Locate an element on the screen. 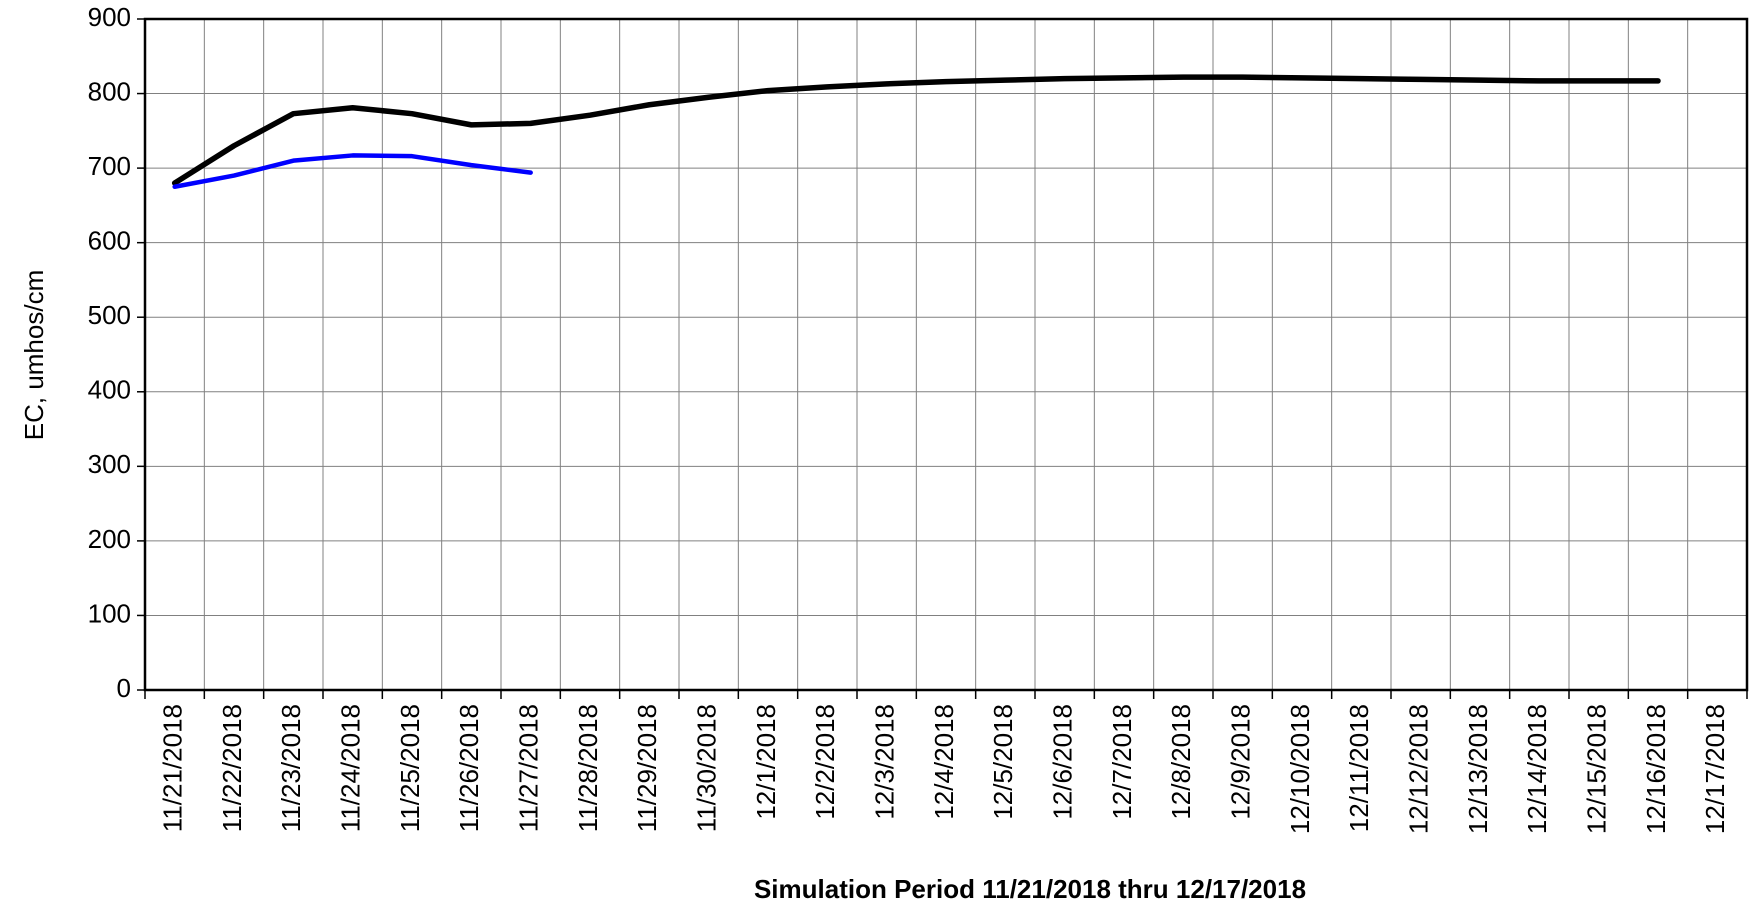  y-tick-label: 700 is located at coordinates (109, 166).